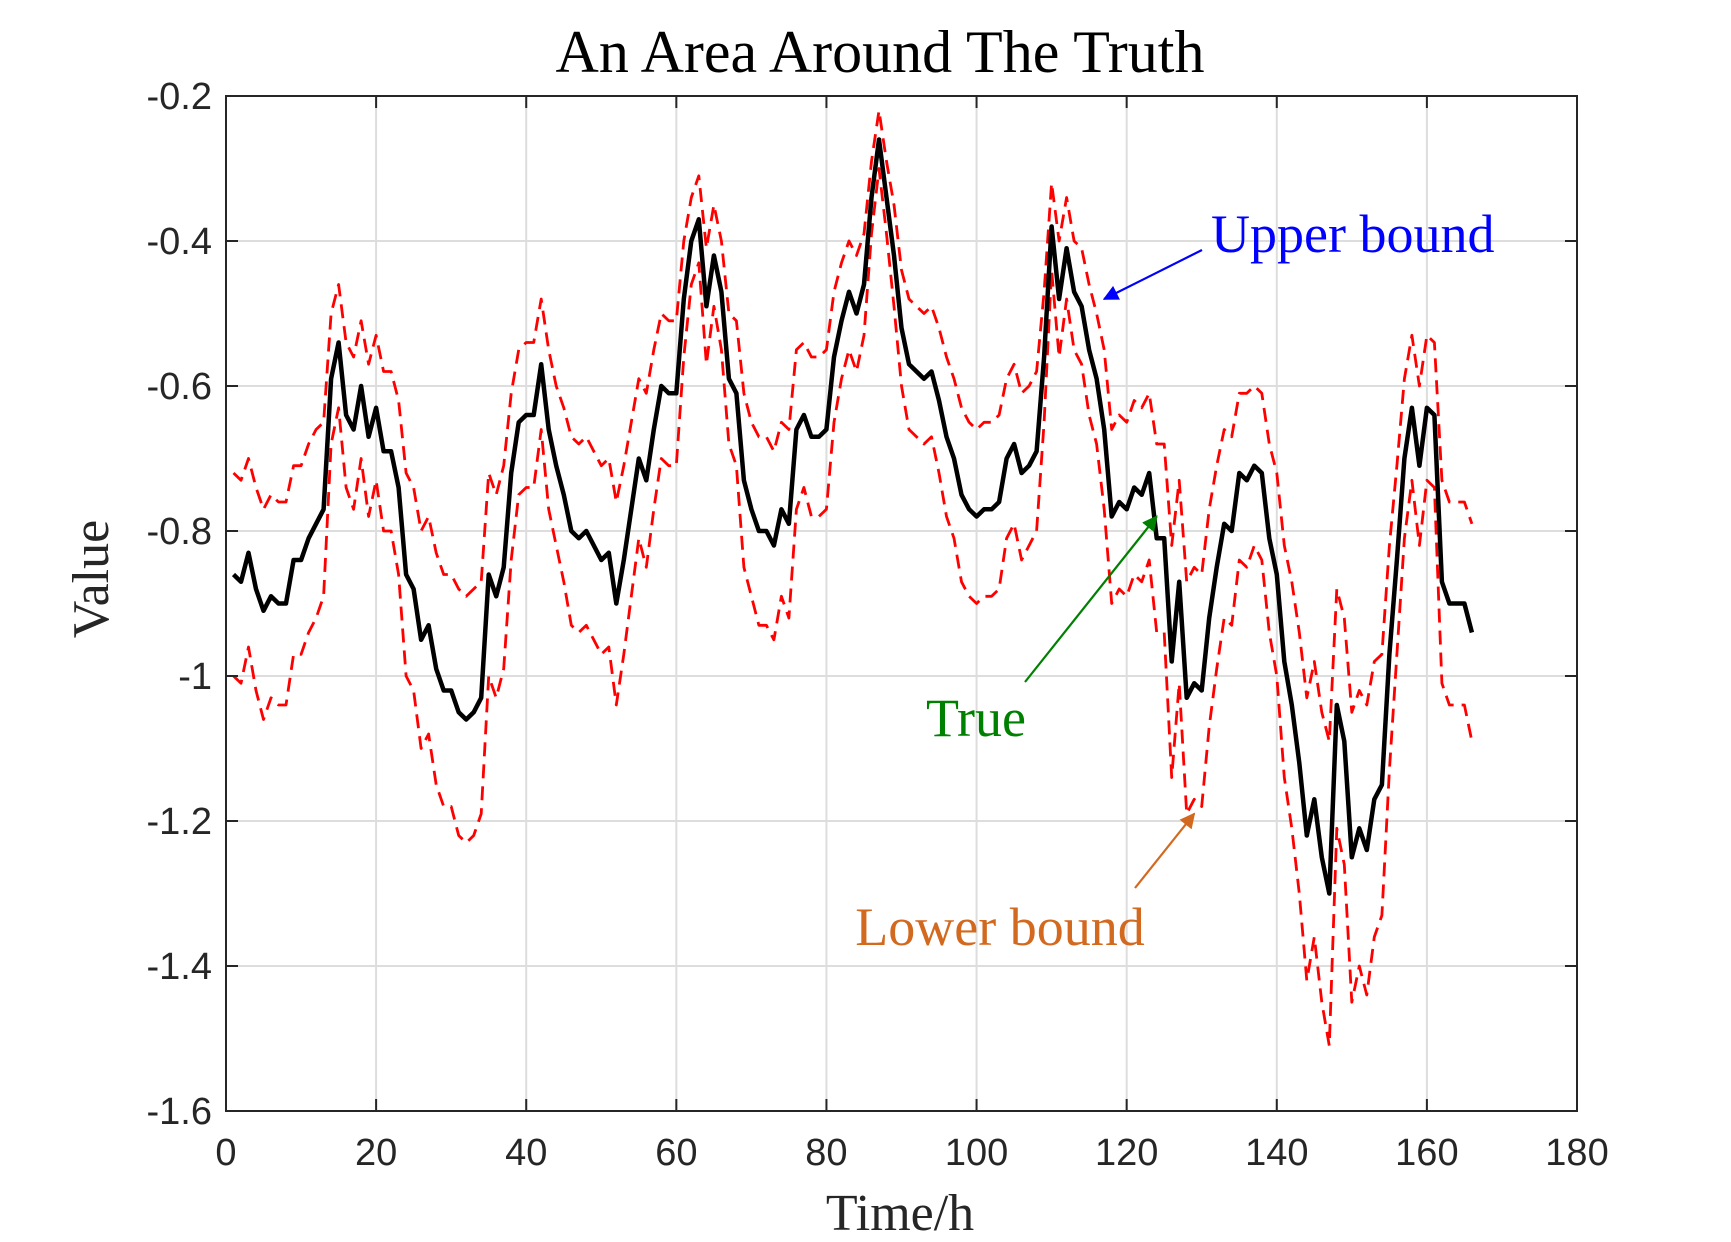  I want to click on y-tick-label: -1.4, so click(179, 967).